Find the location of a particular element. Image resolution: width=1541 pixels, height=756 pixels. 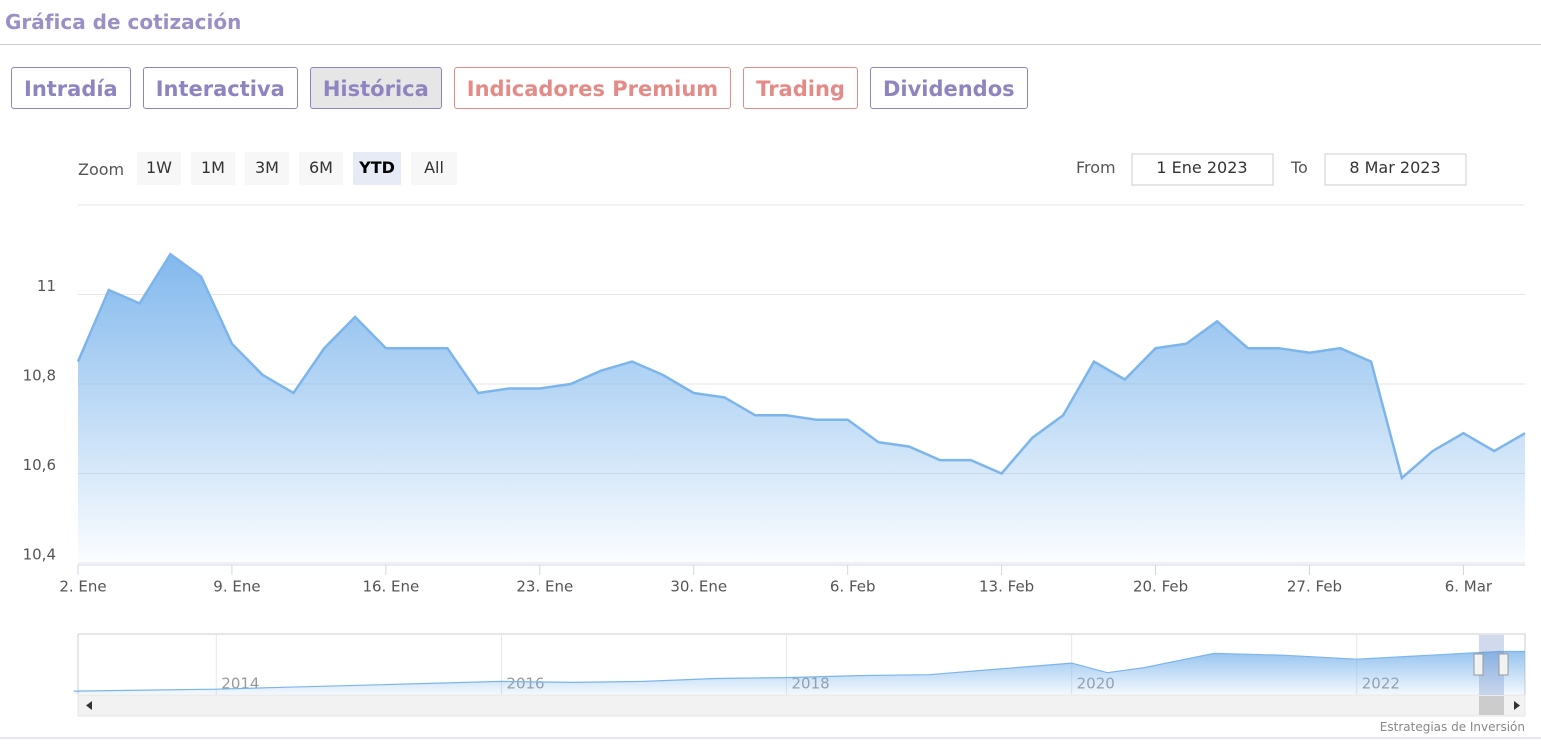

zoom-button-label: 1W is located at coordinates (159, 167).